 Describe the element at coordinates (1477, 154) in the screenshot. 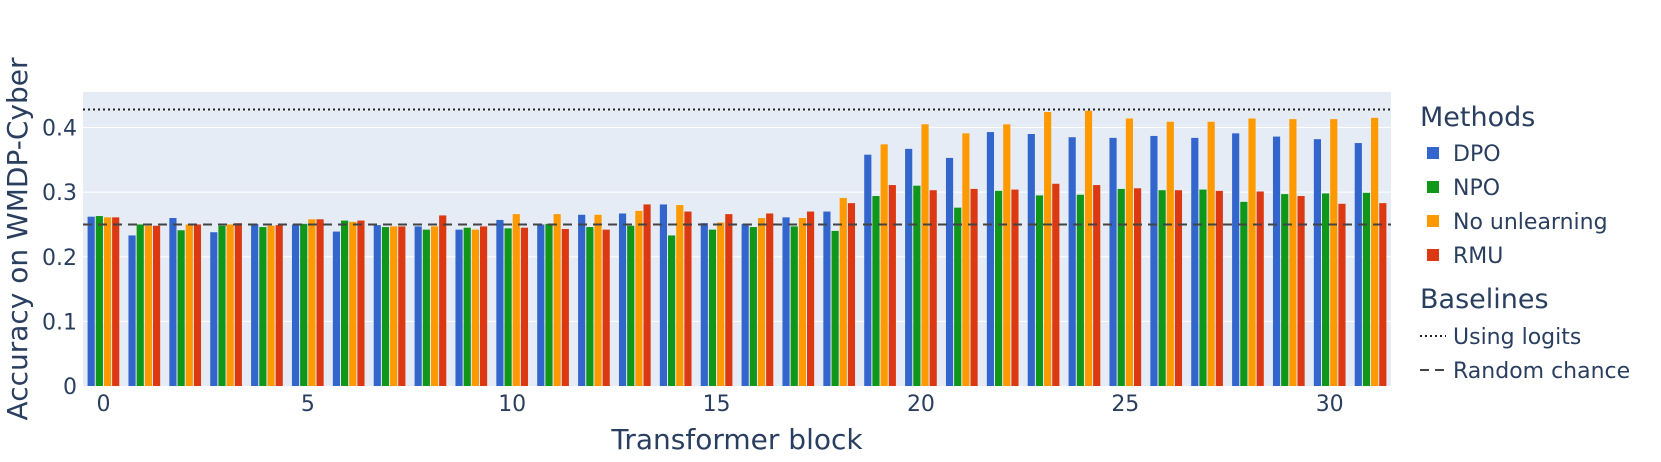

I see `legend-label-dpo: DPO` at that location.